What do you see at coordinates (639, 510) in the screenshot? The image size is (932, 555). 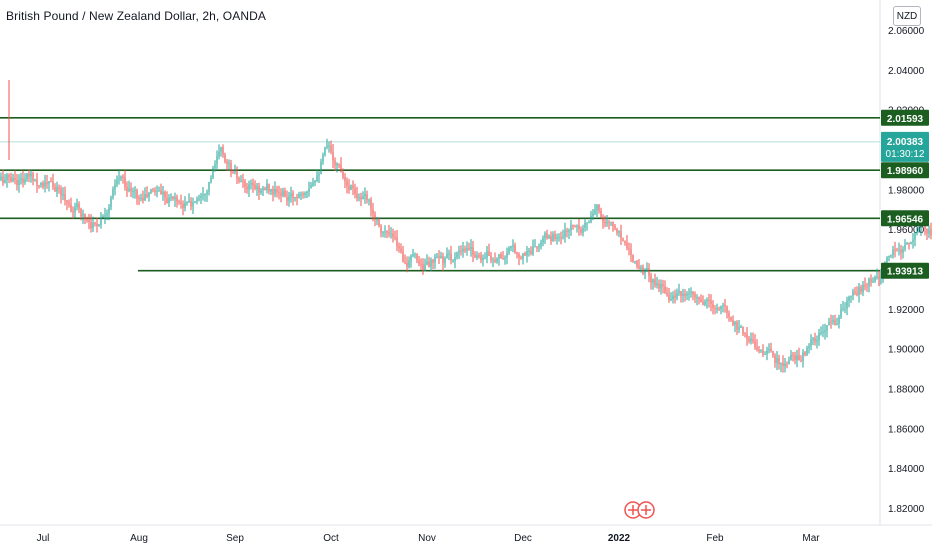 I see `event-markers` at bounding box center [639, 510].